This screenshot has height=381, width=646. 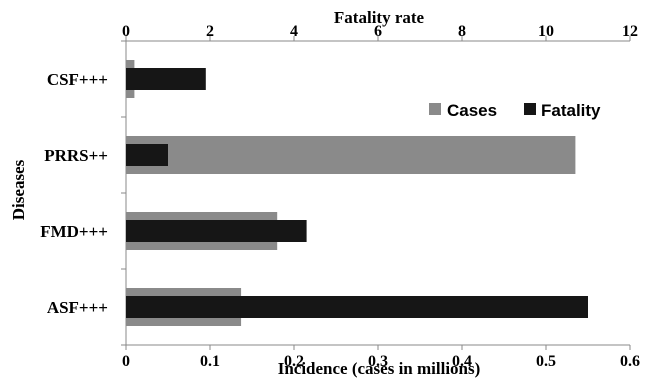 What do you see at coordinates (77, 79) in the screenshot?
I see `category-label: CSF+++` at bounding box center [77, 79].